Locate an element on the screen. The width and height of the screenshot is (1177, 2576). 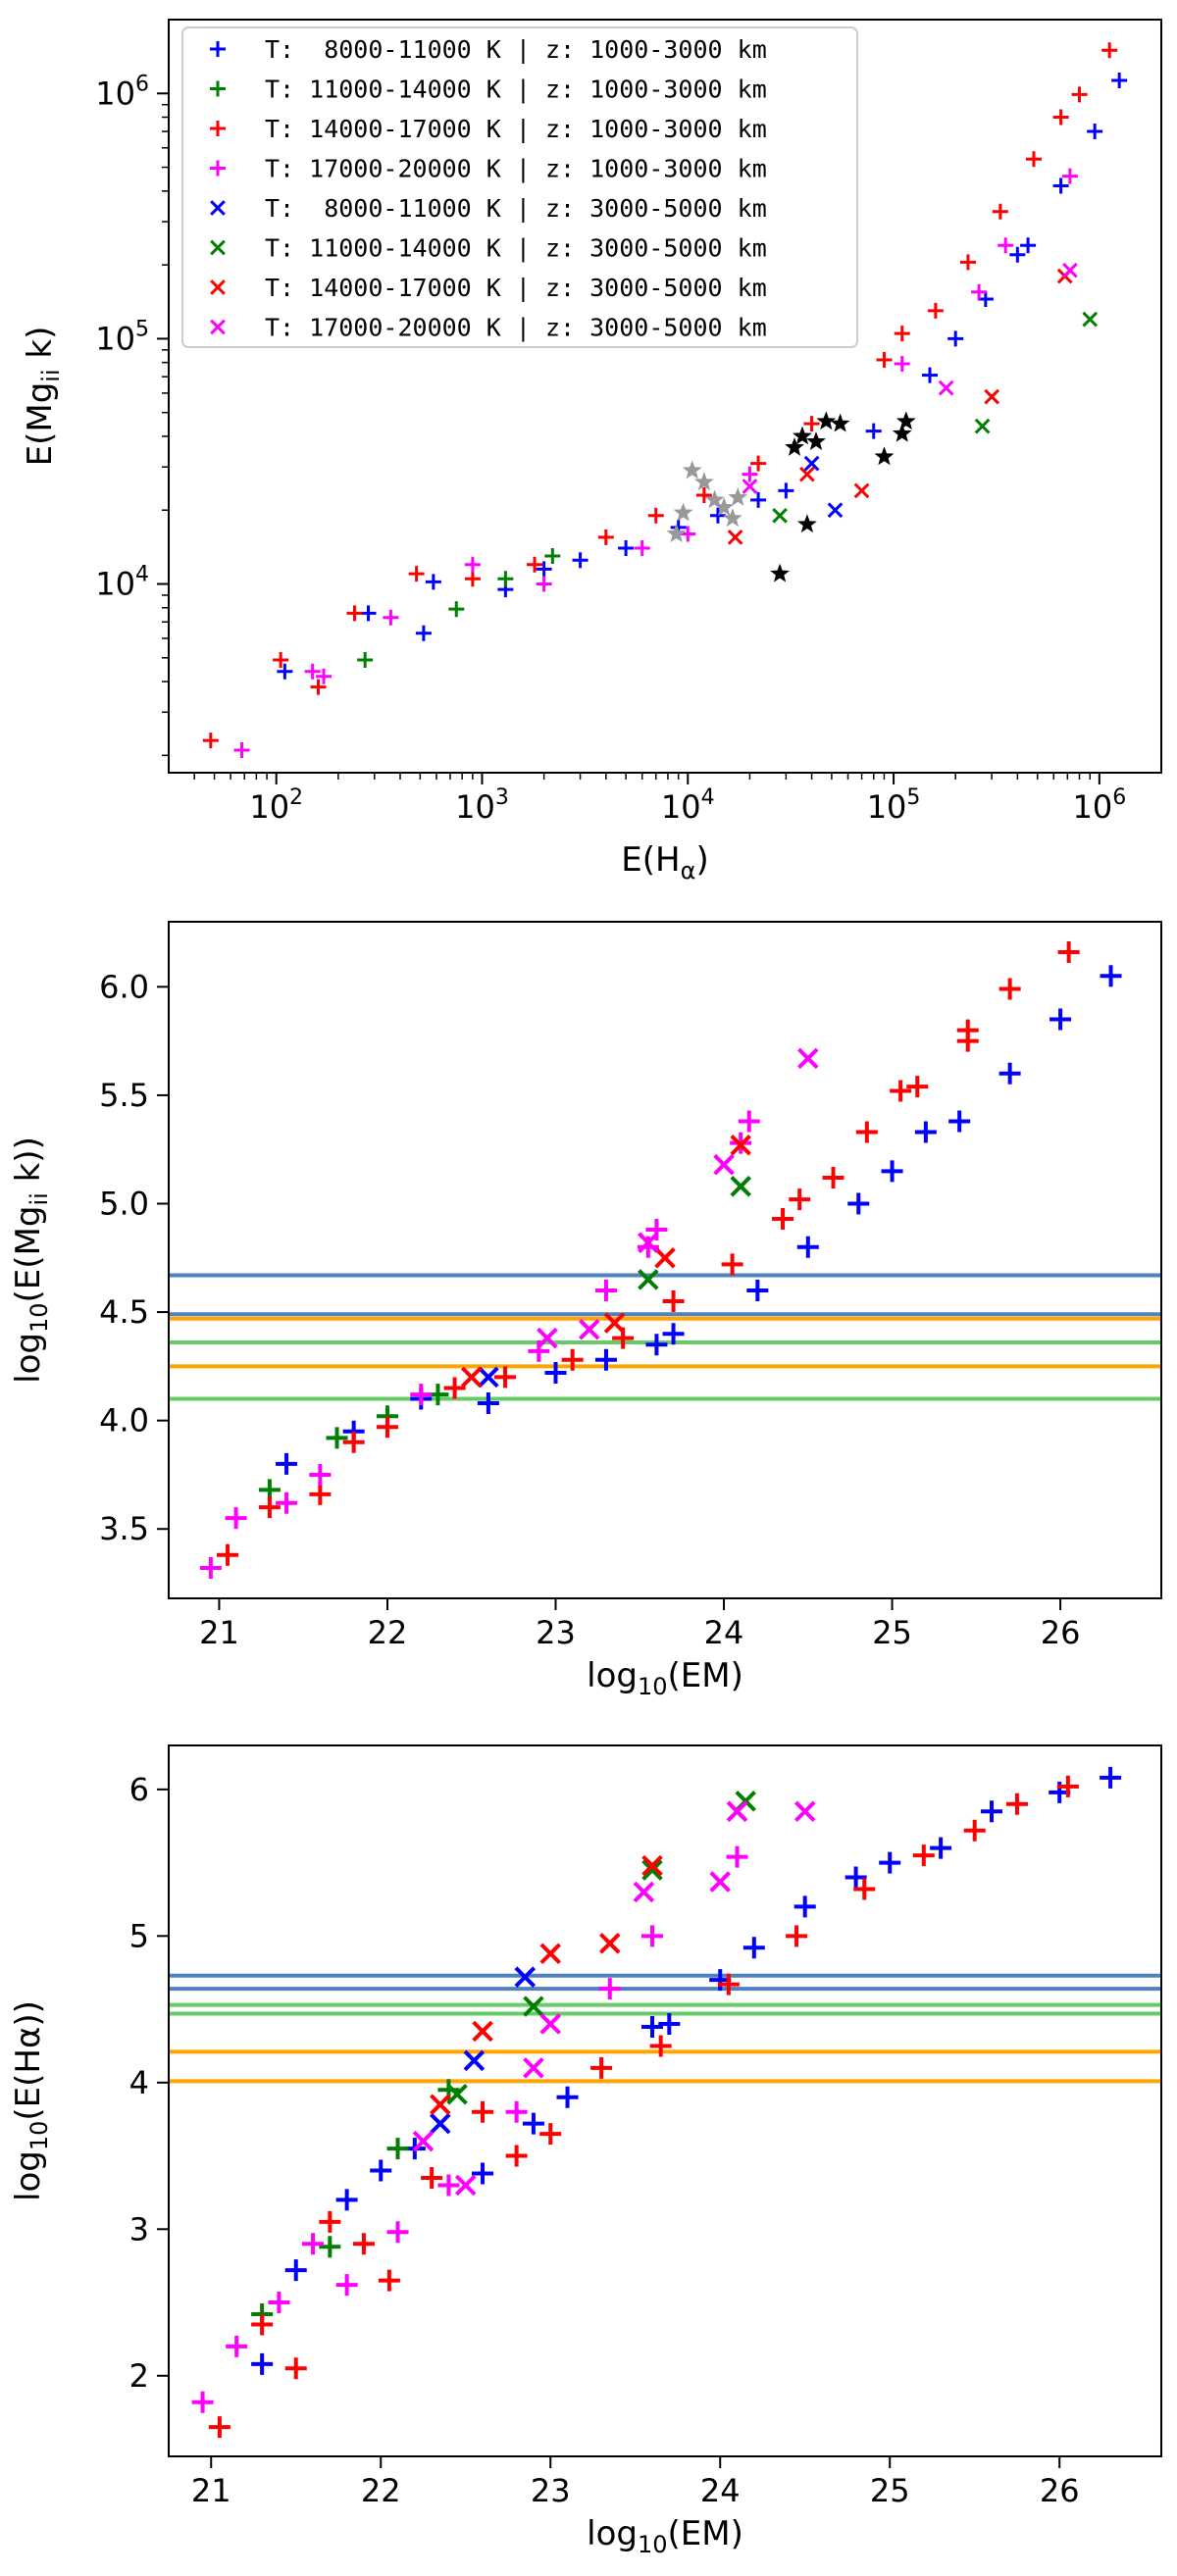
x-tick-label: 26 is located at coordinates (1060, 2491).